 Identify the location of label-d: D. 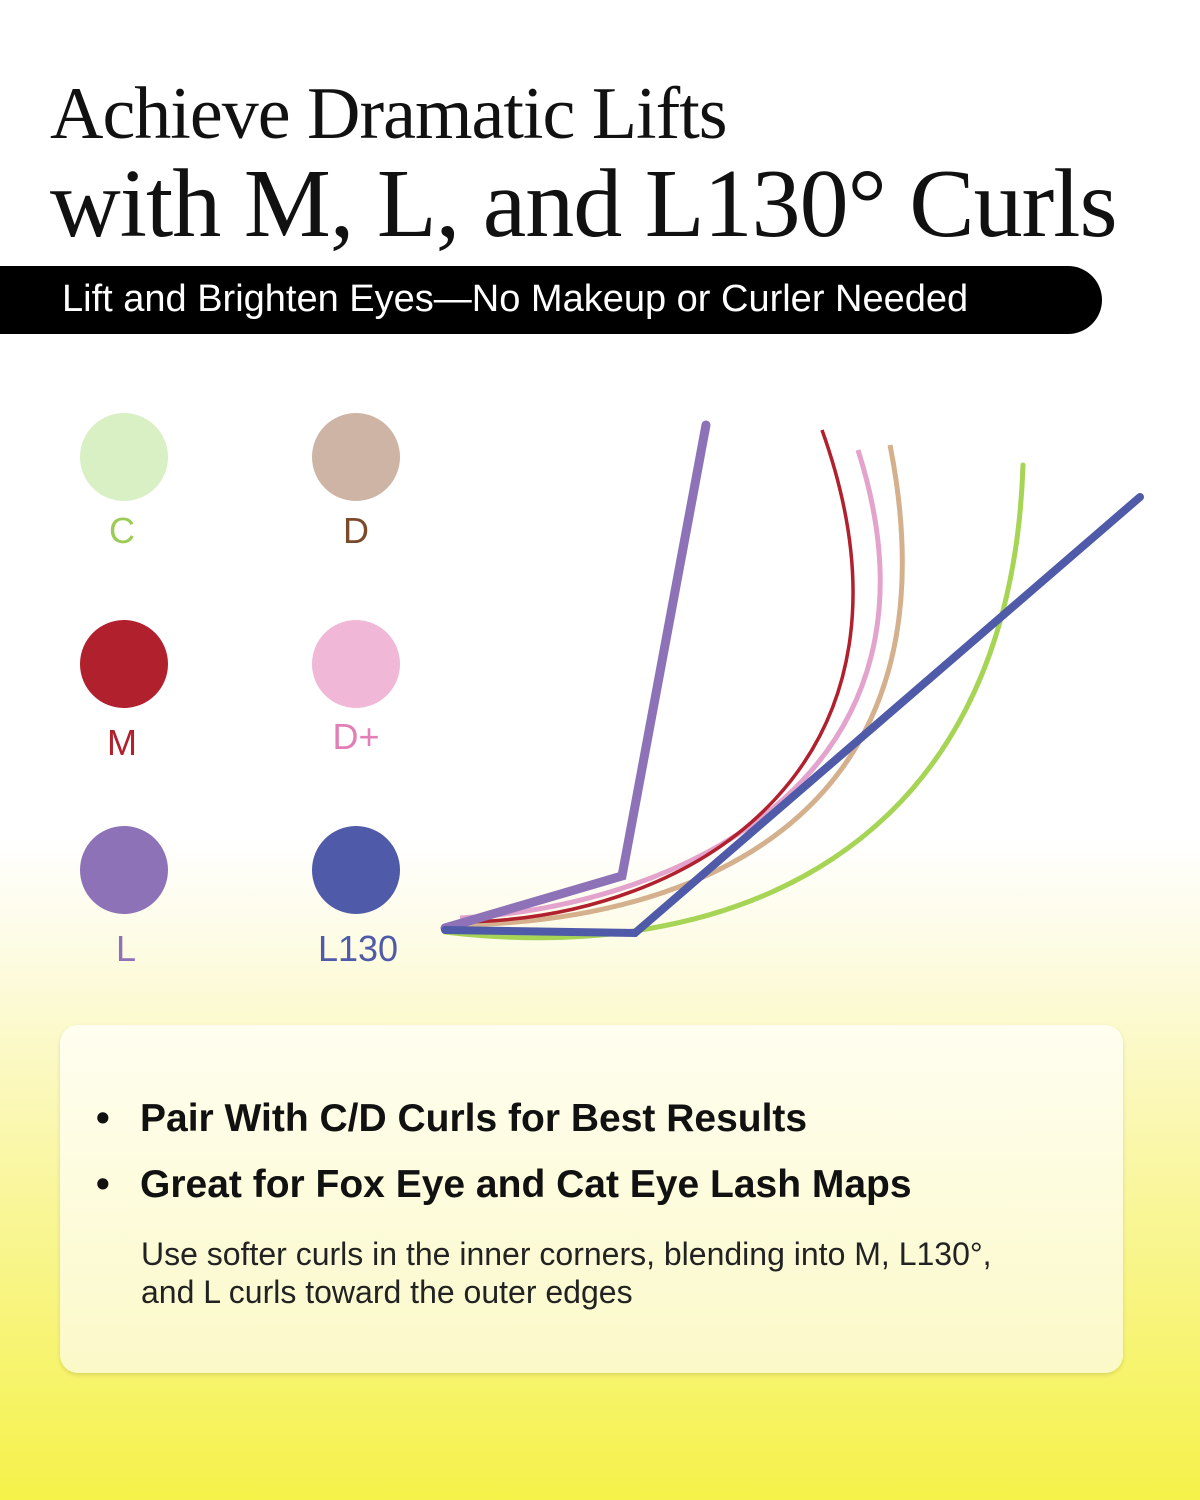
(356, 530).